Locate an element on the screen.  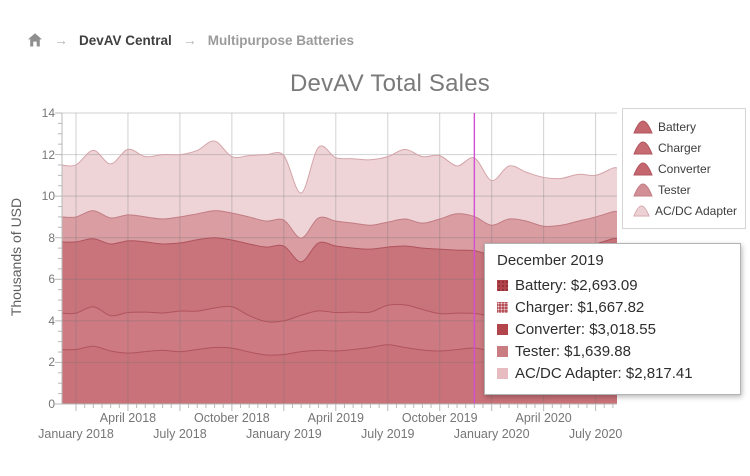
x-axis-tick-label: January 2019 is located at coordinates (283, 434).